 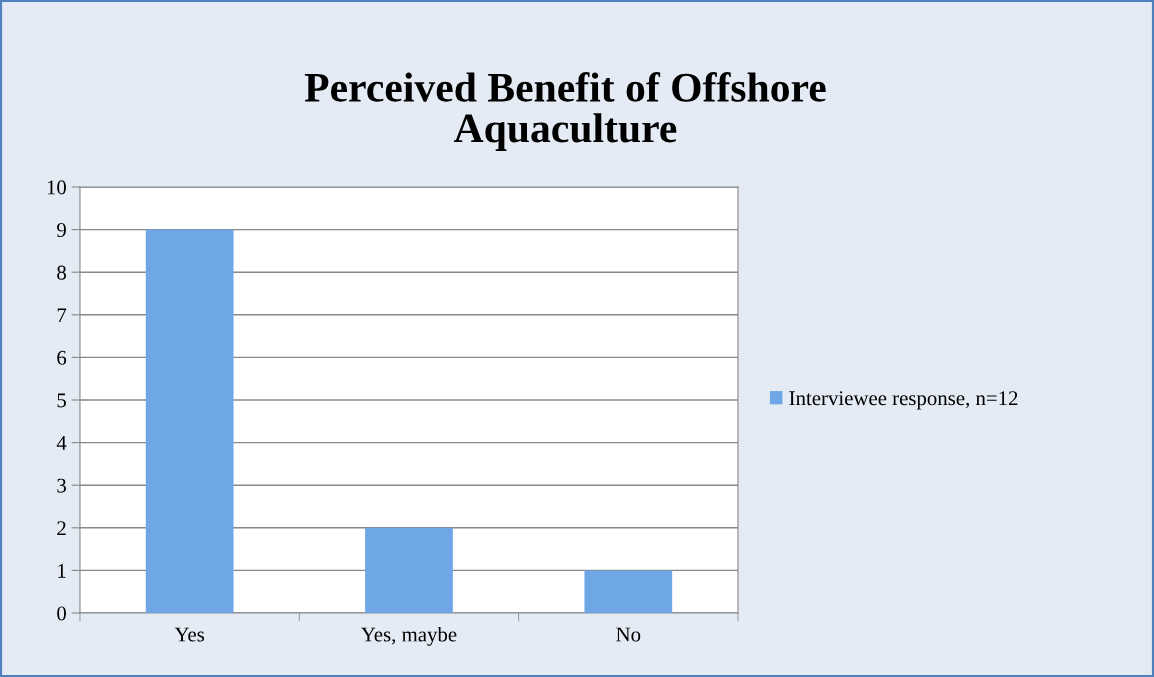 I want to click on y-tick-label: 7, so click(x=62, y=315).